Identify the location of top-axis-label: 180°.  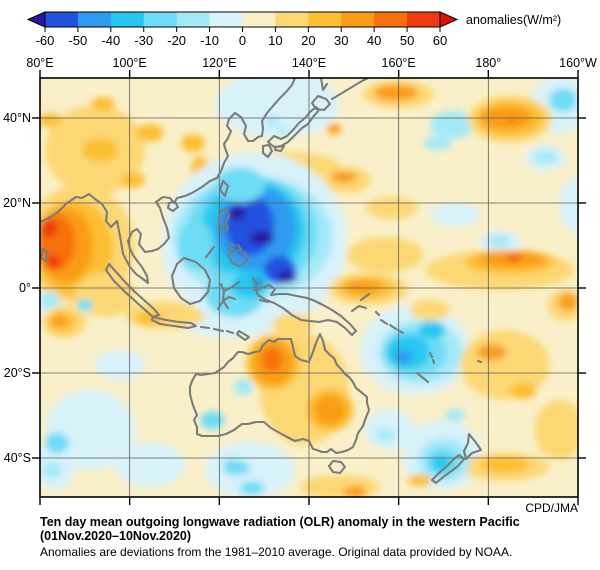
(488, 63).